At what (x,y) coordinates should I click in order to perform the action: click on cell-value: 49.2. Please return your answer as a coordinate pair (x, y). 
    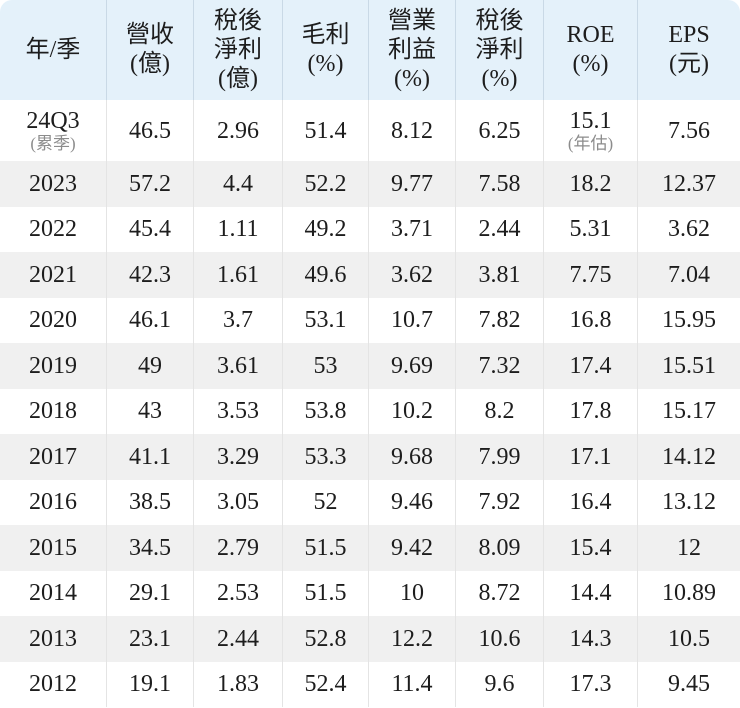
    Looking at the image, I should click on (325, 229).